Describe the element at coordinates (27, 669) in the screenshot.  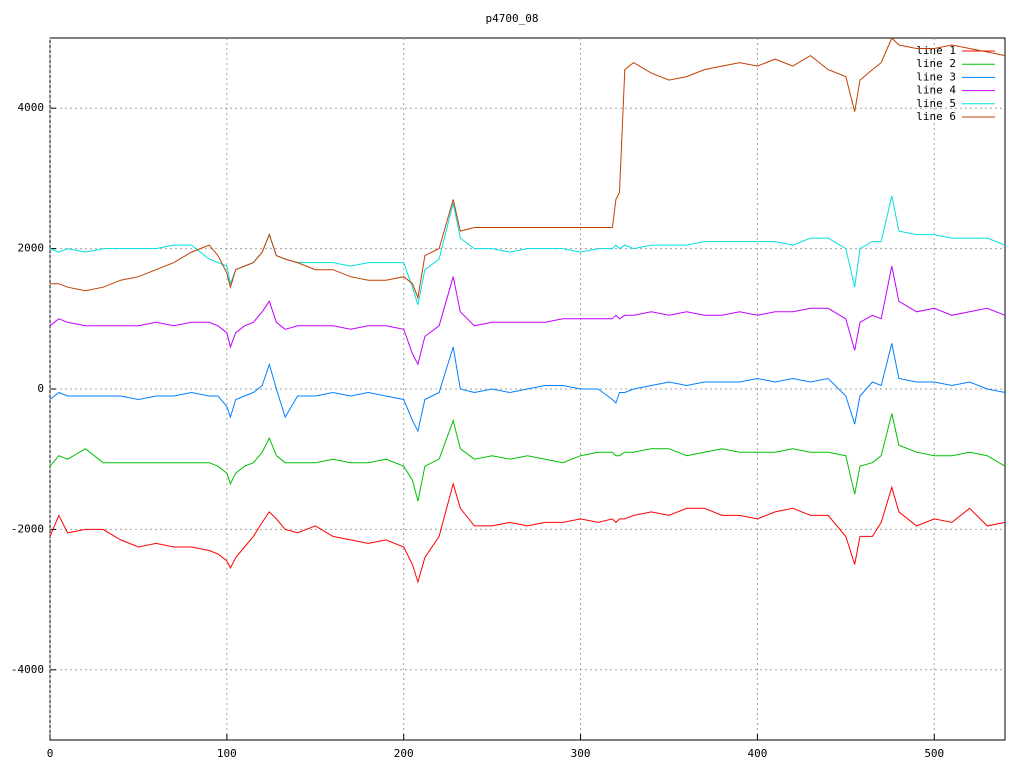
I see `y-tick-label: -4000` at that location.